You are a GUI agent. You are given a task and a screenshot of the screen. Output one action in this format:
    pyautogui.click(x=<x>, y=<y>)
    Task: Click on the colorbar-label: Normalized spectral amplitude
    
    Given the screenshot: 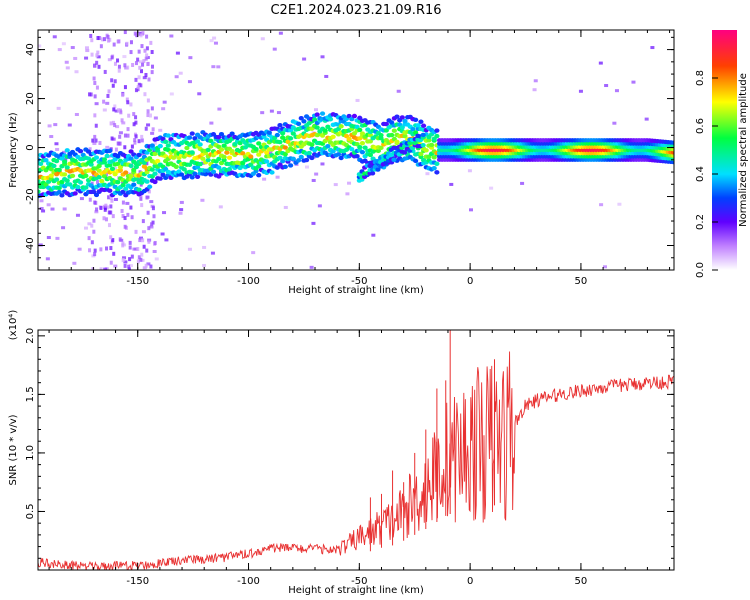 What is the action you would take?
    pyautogui.click(x=743, y=150)
    